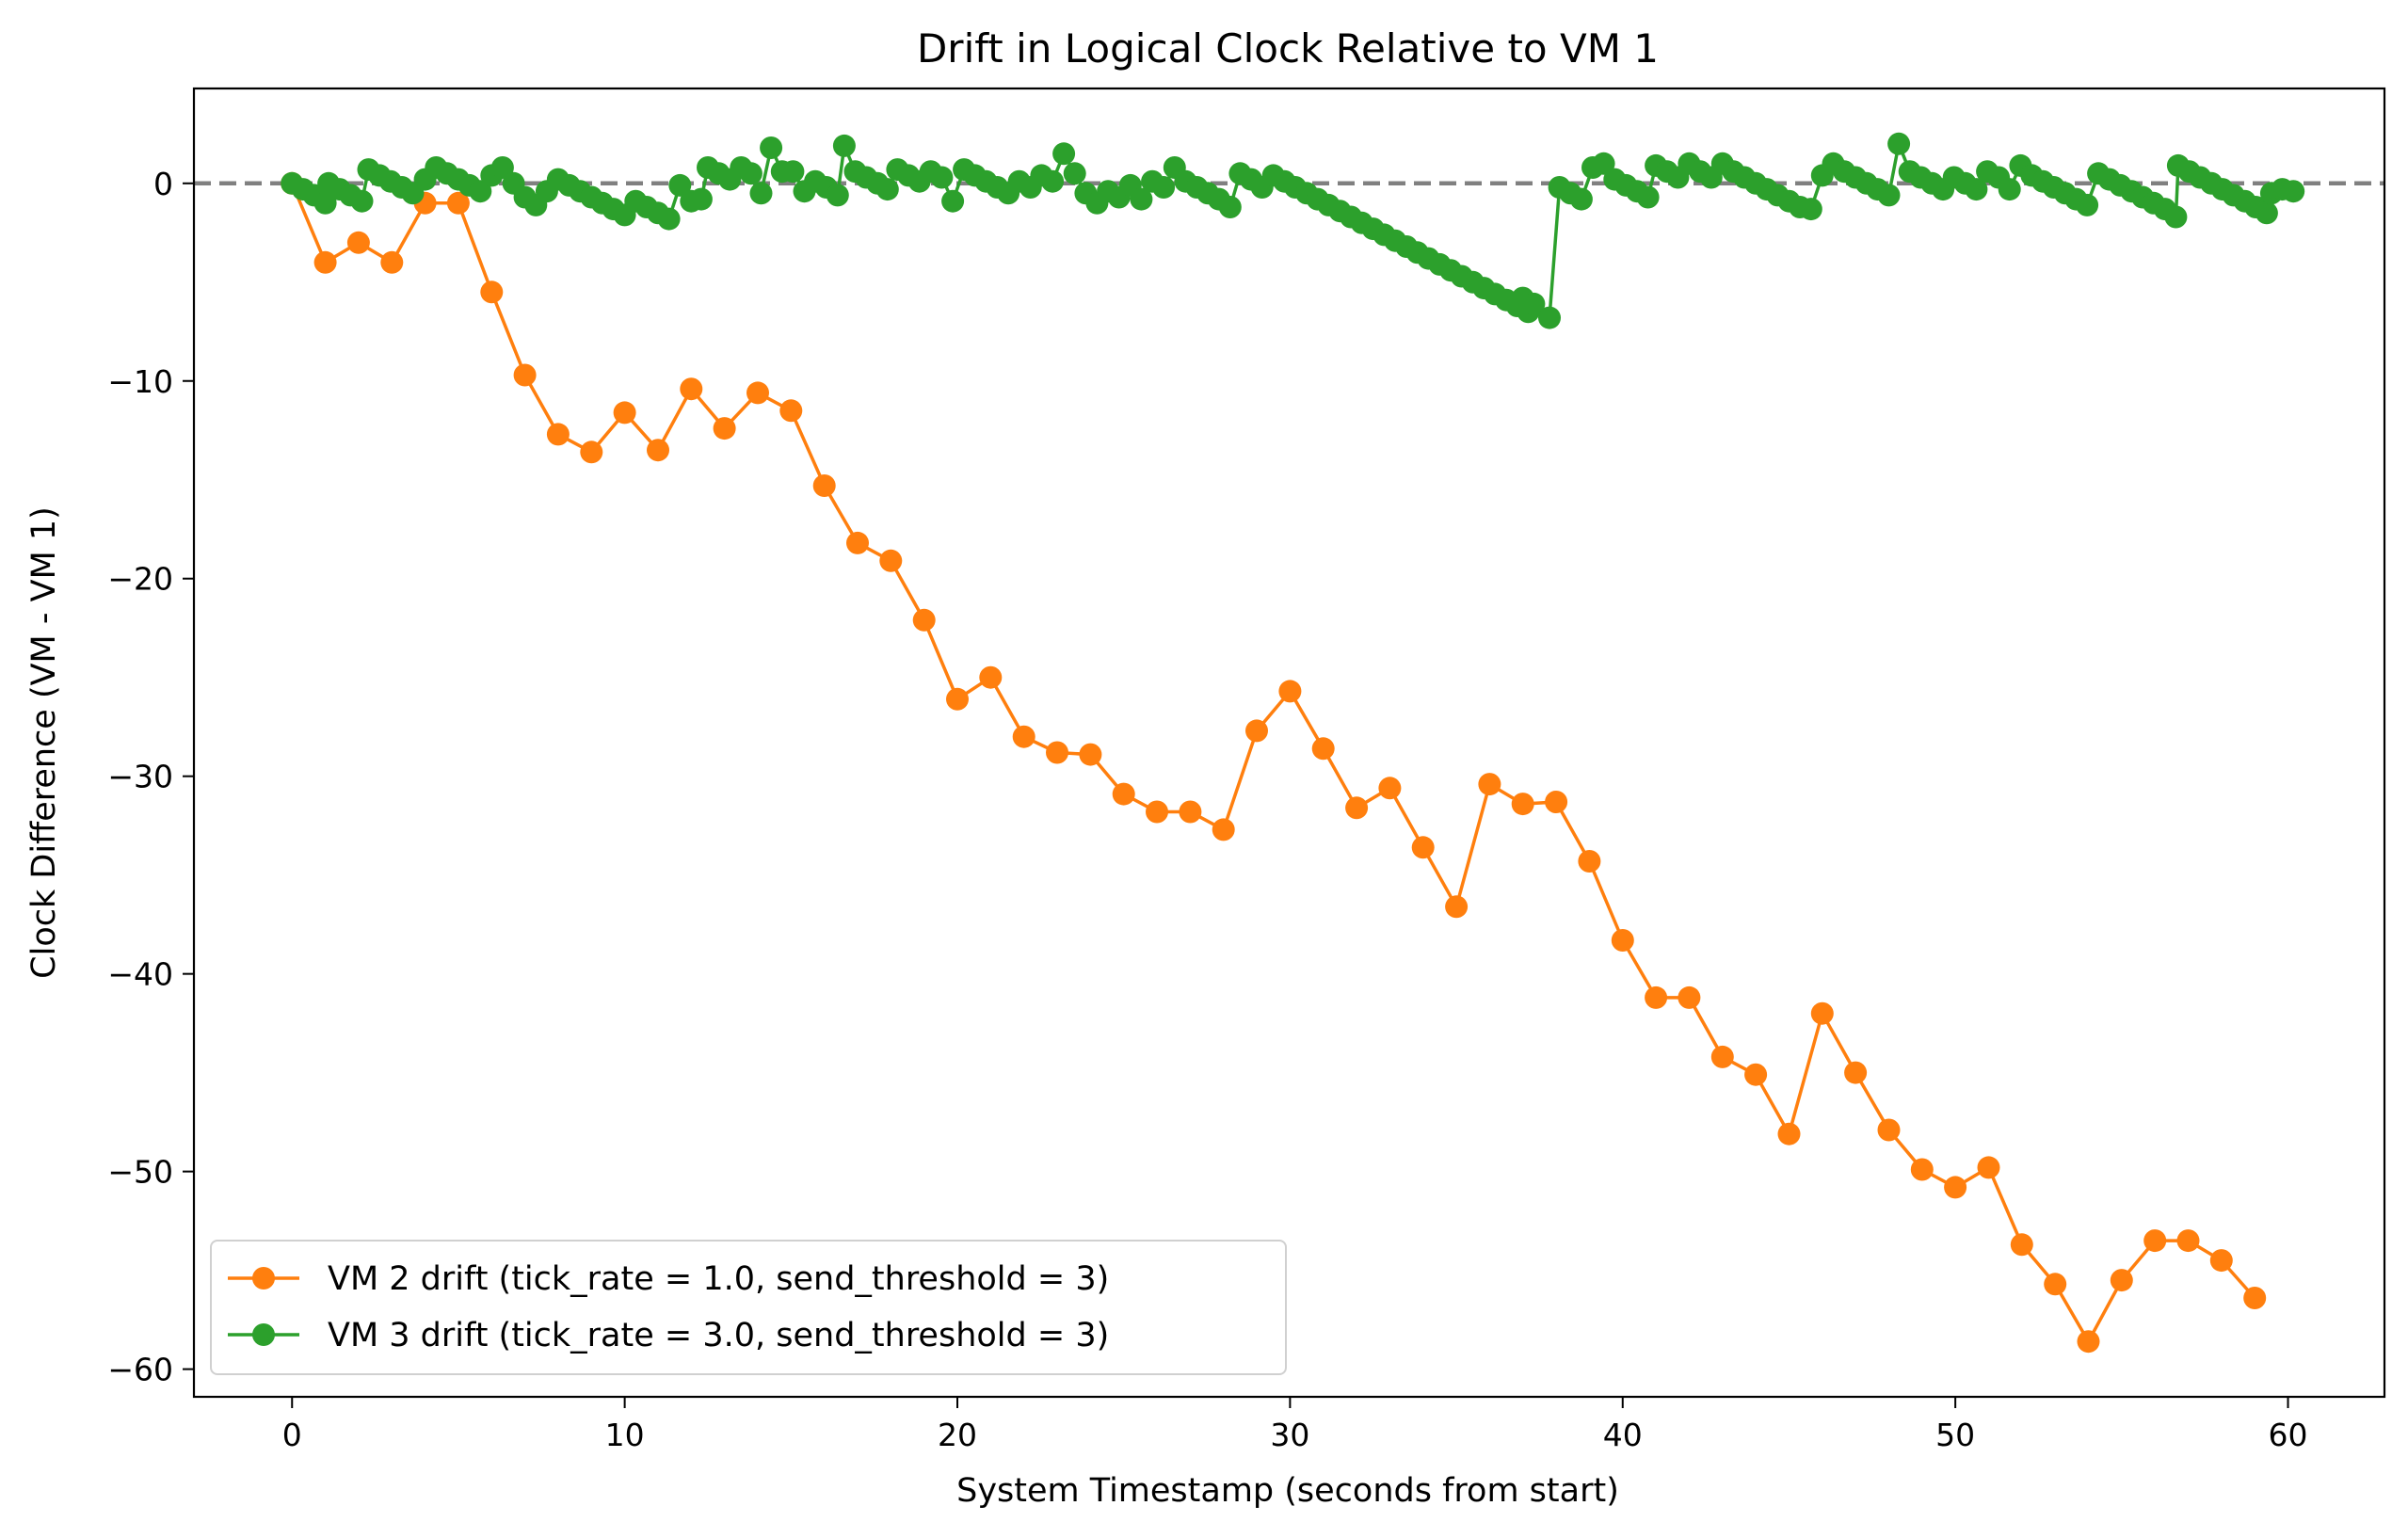  I want to click on y-tick-label: −60, so click(140, 1370).